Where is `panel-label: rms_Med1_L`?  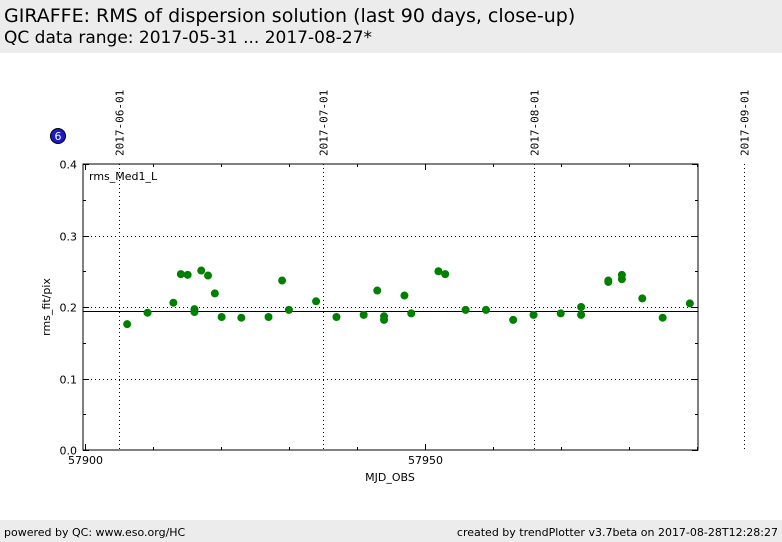 panel-label: rms_Med1_L is located at coordinates (123, 176).